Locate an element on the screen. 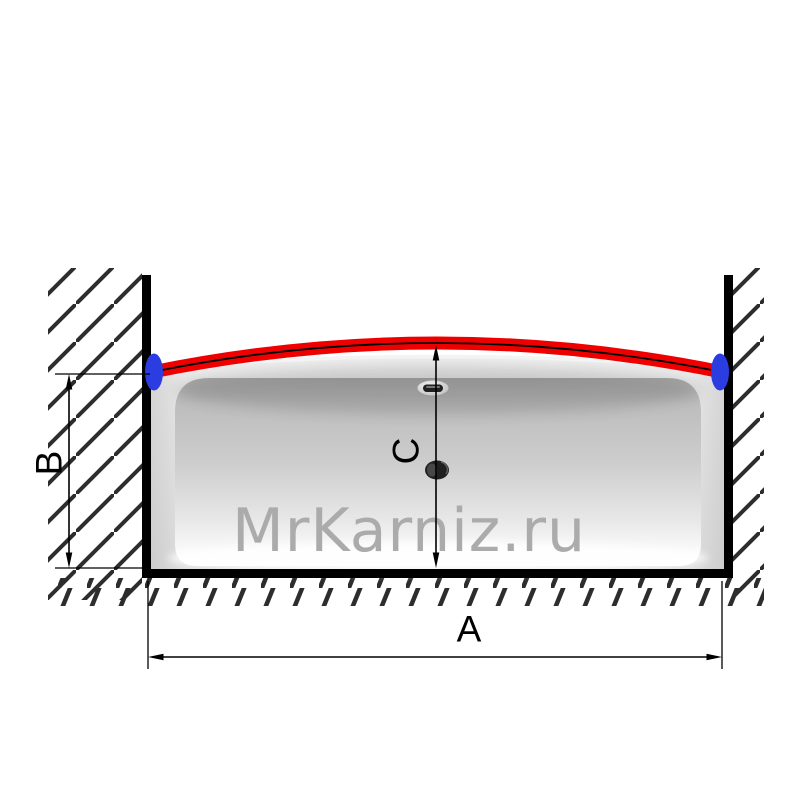 This screenshot has width=800, height=800. curtain-rod-core-line is located at coordinates (437, 357).